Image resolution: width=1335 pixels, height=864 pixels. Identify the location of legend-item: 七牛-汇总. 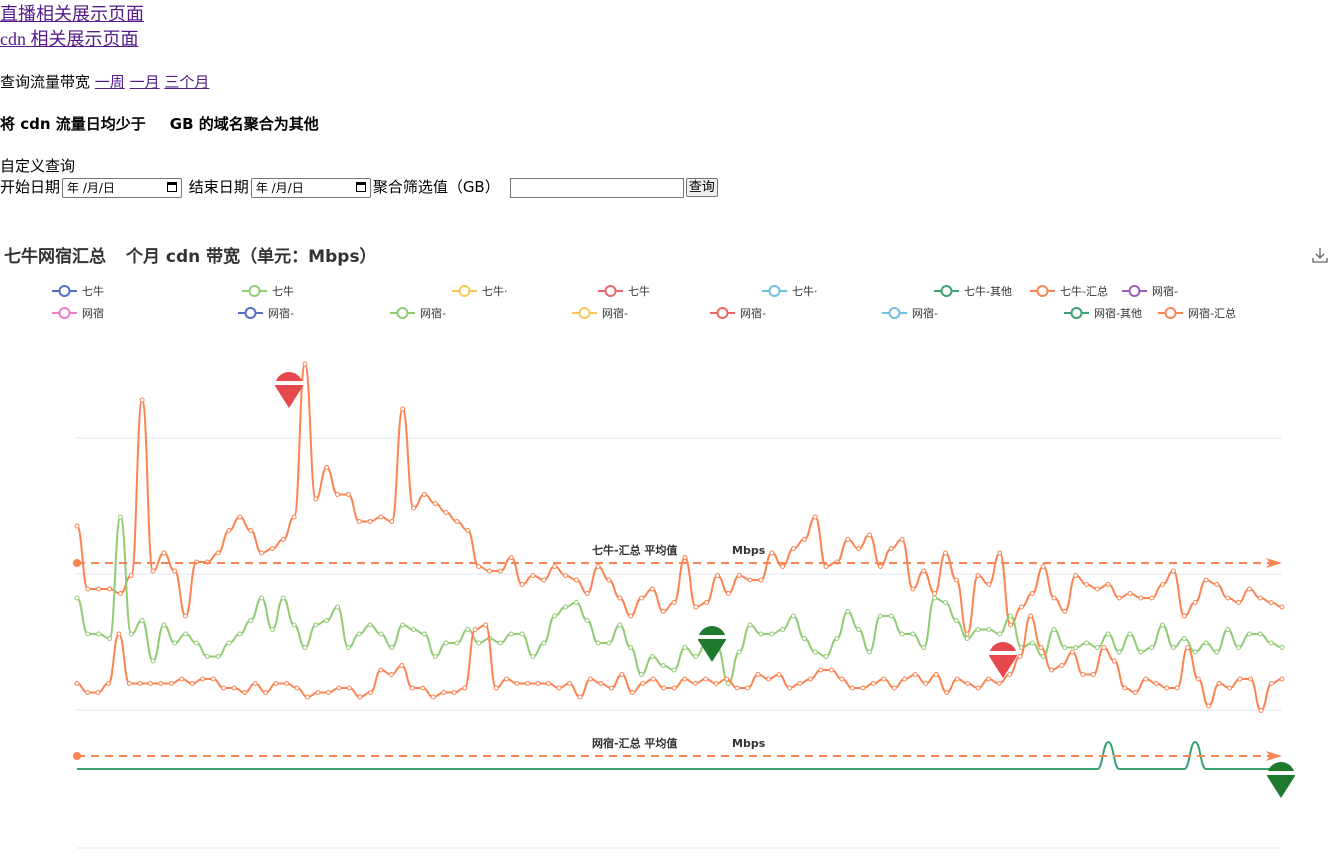
(1069, 291).